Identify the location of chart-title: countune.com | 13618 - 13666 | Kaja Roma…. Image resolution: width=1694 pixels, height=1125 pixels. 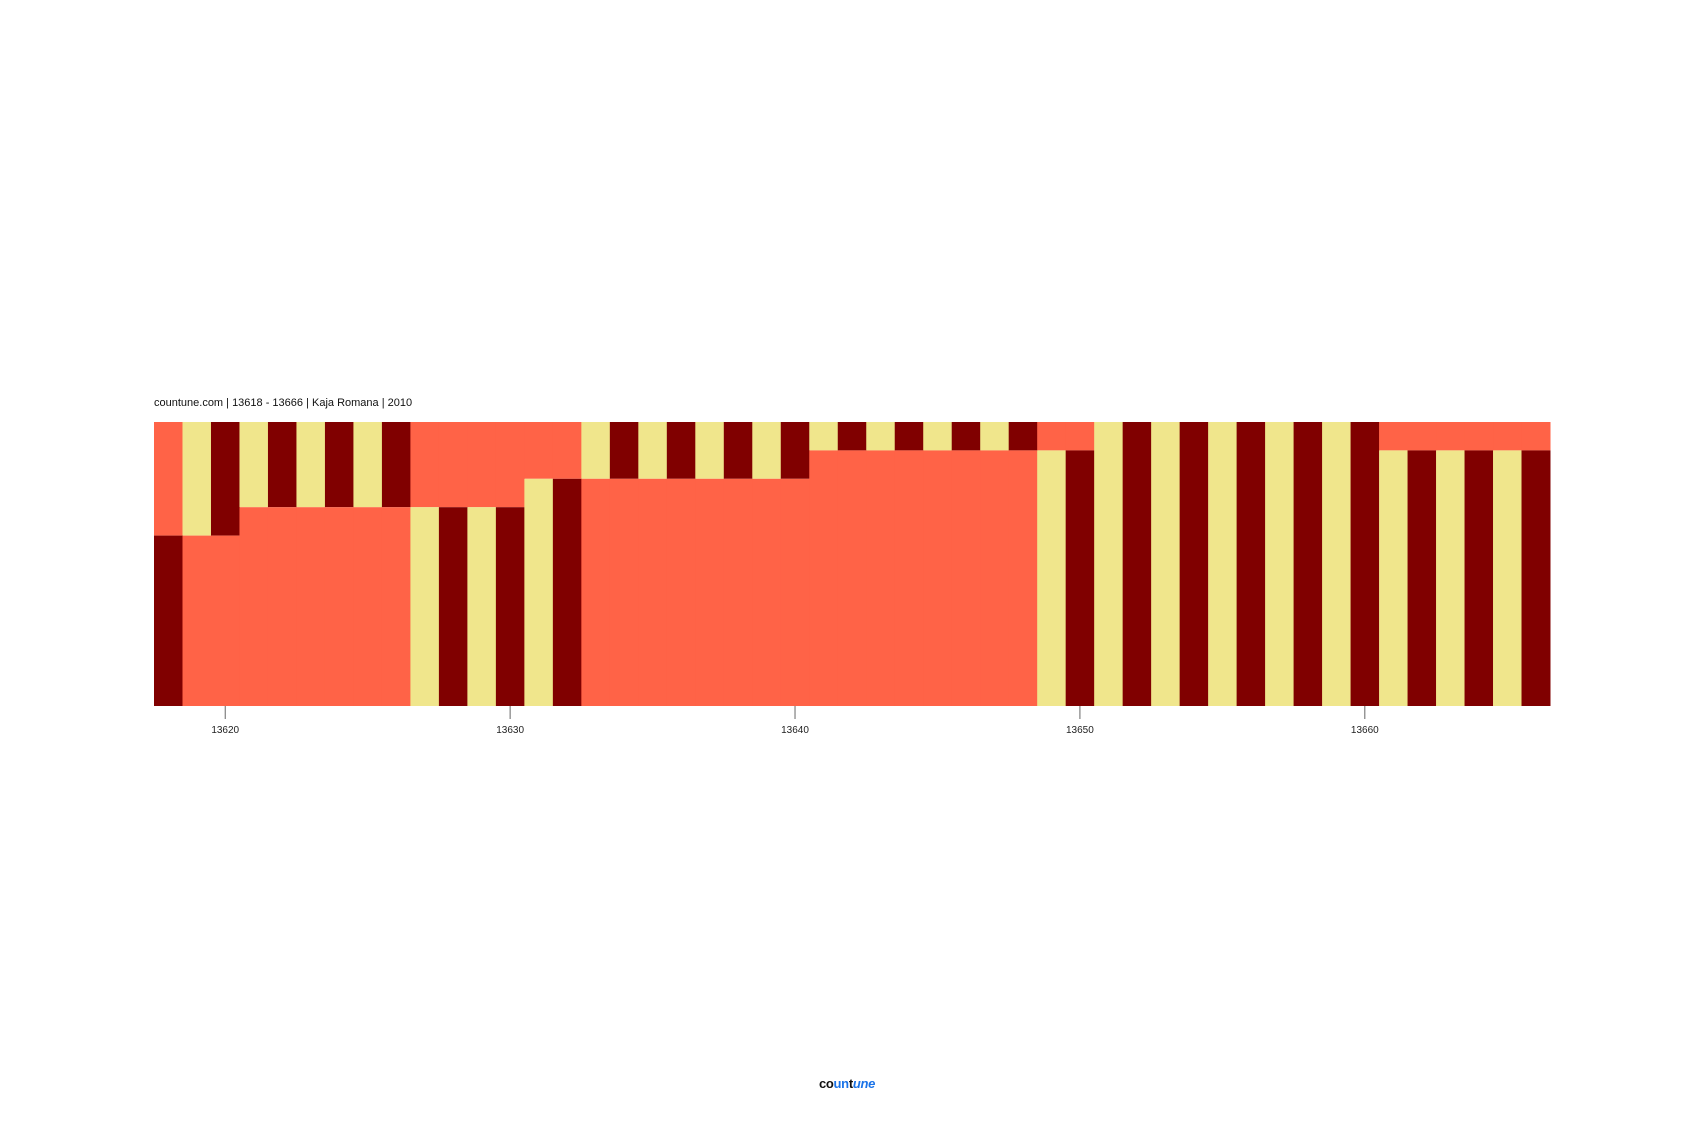
(283, 403).